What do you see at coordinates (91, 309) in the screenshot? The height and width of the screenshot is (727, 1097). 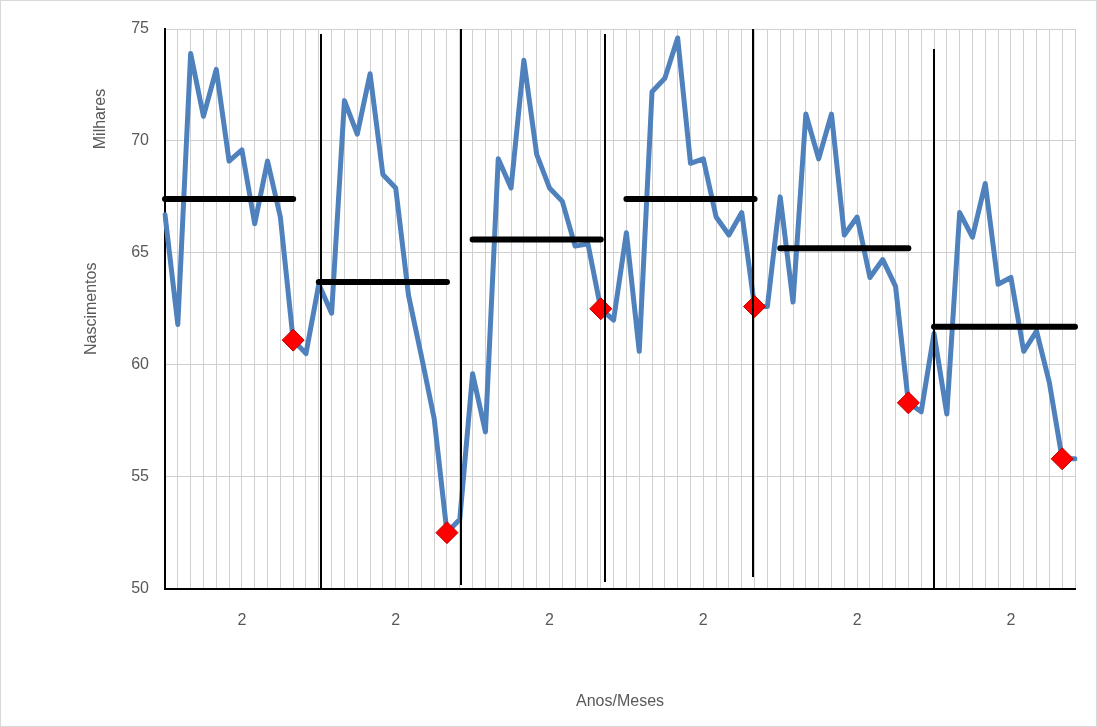 I see `y-axis-title: Nascimentos` at bounding box center [91, 309].